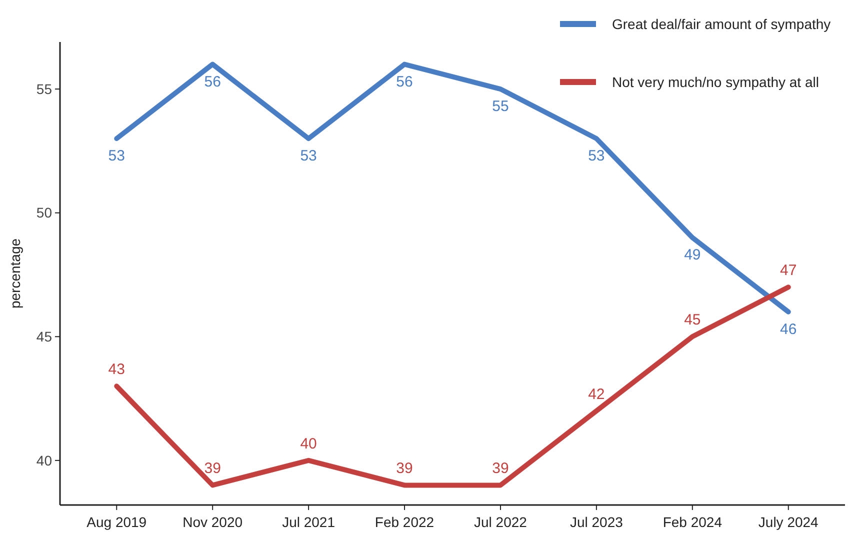  Describe the element at coordinates (501, 522) in the screenshot. I see `x-tick-label: Jul 2022` at that location.